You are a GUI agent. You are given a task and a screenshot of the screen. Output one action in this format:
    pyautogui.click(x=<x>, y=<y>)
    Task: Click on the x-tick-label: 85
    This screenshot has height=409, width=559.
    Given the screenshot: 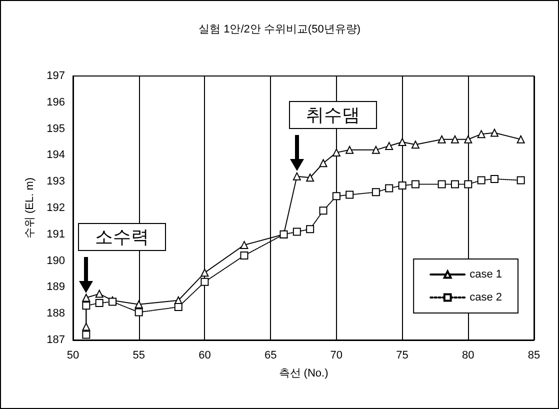 What is the action you would take?
    pyautogui.click(x=534, y=356)
    